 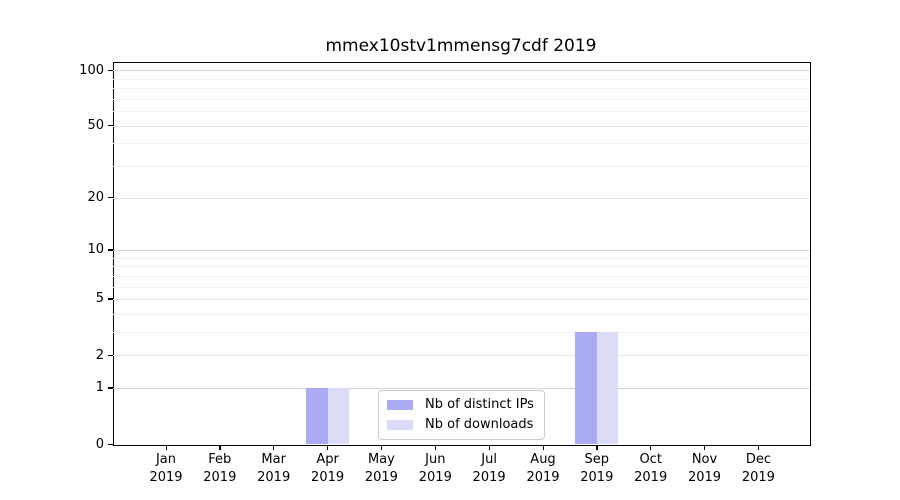 What do you see at coordinates (704, 468) in the screenshot?
I see `x-tick-label-nov: Nov 2019` at bounding box center [704, 468].